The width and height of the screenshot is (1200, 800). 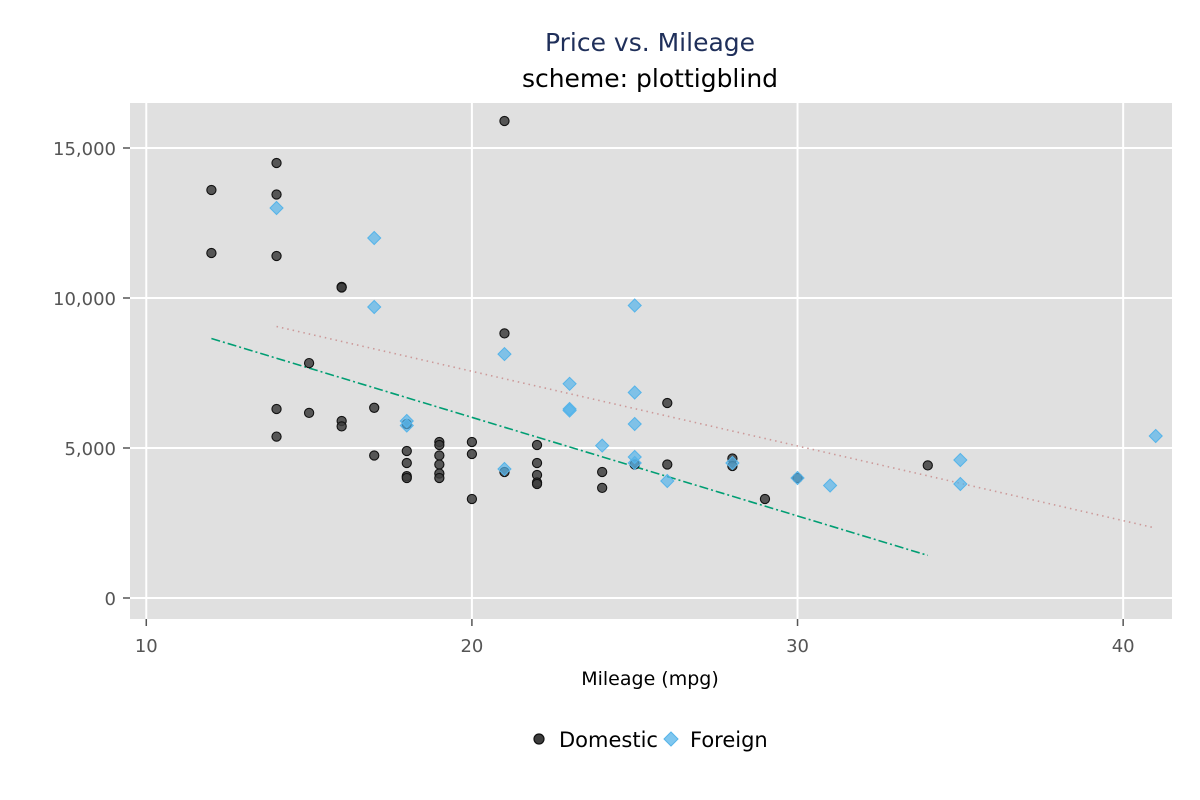 I want to click on legend: Domestic Foreign, so click(x=650, y=740).